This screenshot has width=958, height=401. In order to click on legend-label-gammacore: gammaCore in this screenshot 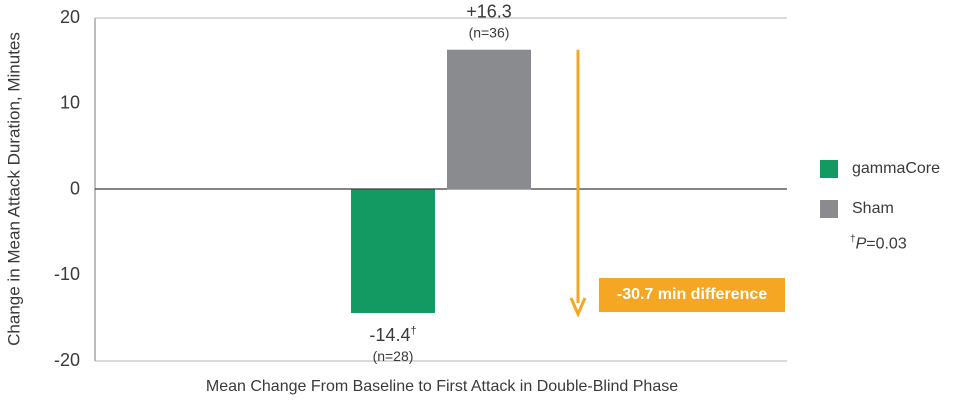, I will do `click(896, 168)`.